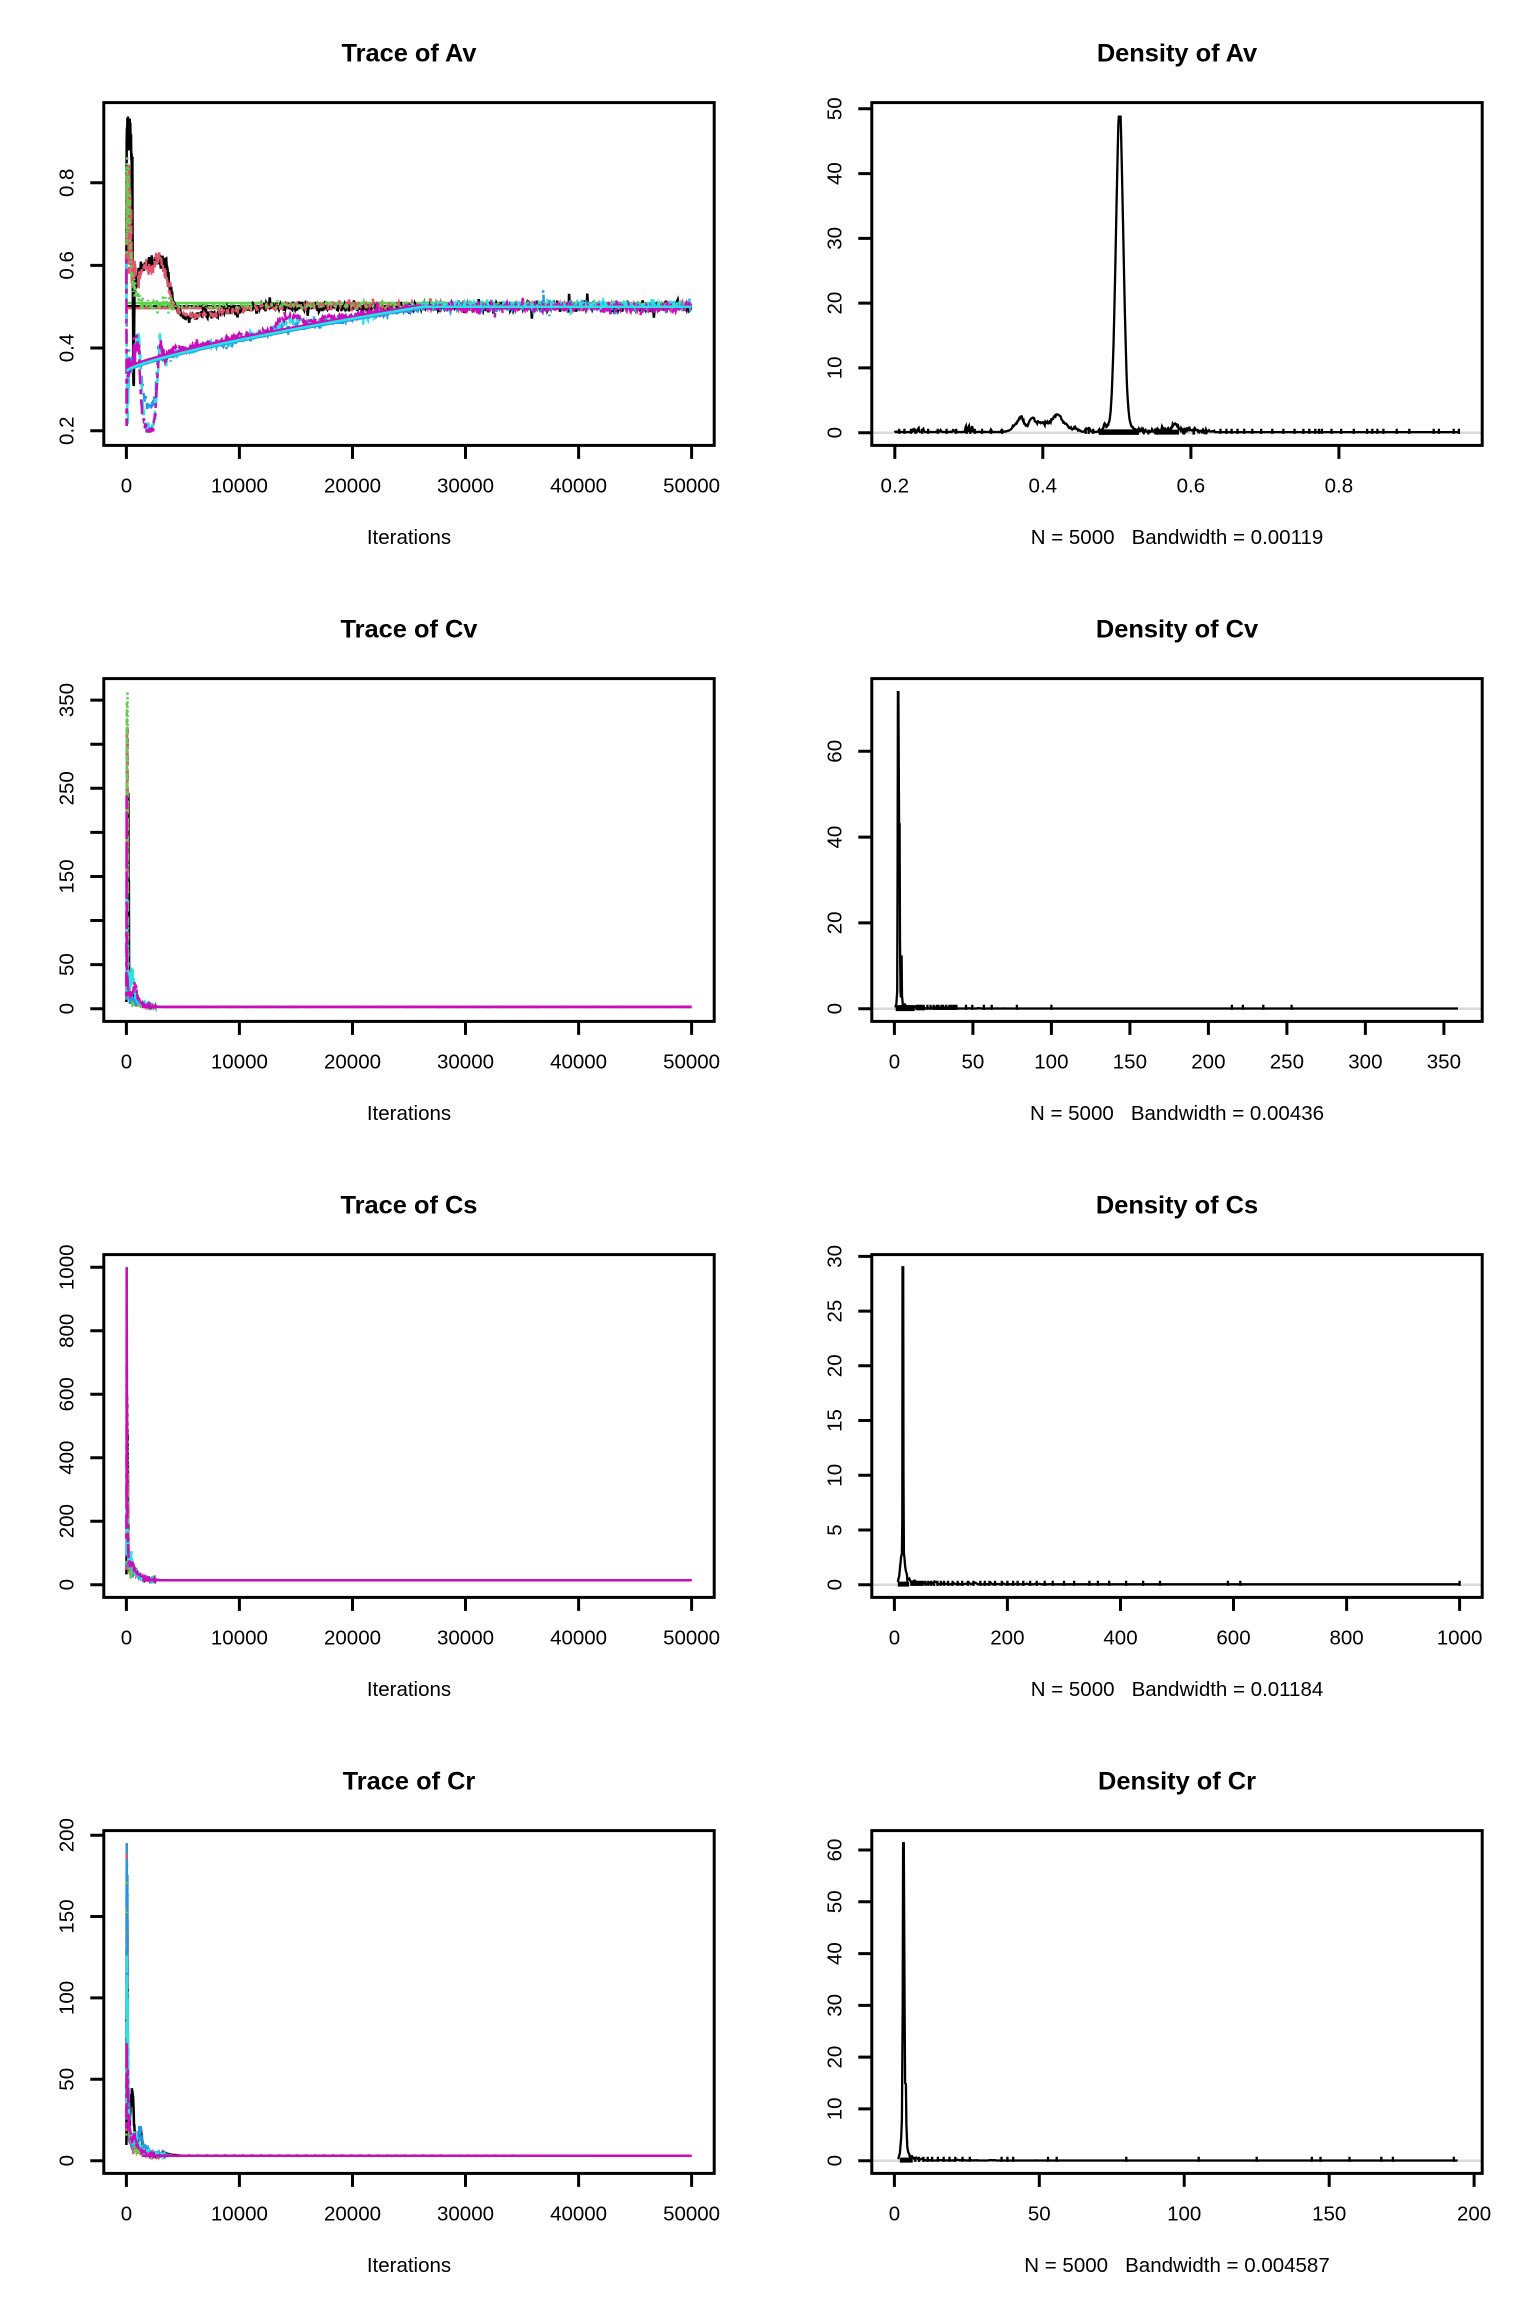  What do you see at coordinates (1176, 2265) in the screenshot?
I see `svg-text:N = 5000 Bandwidth = 0.00458: N = 5000 Bandwidth = 0.004587` at bounding box center [1176, 2265].